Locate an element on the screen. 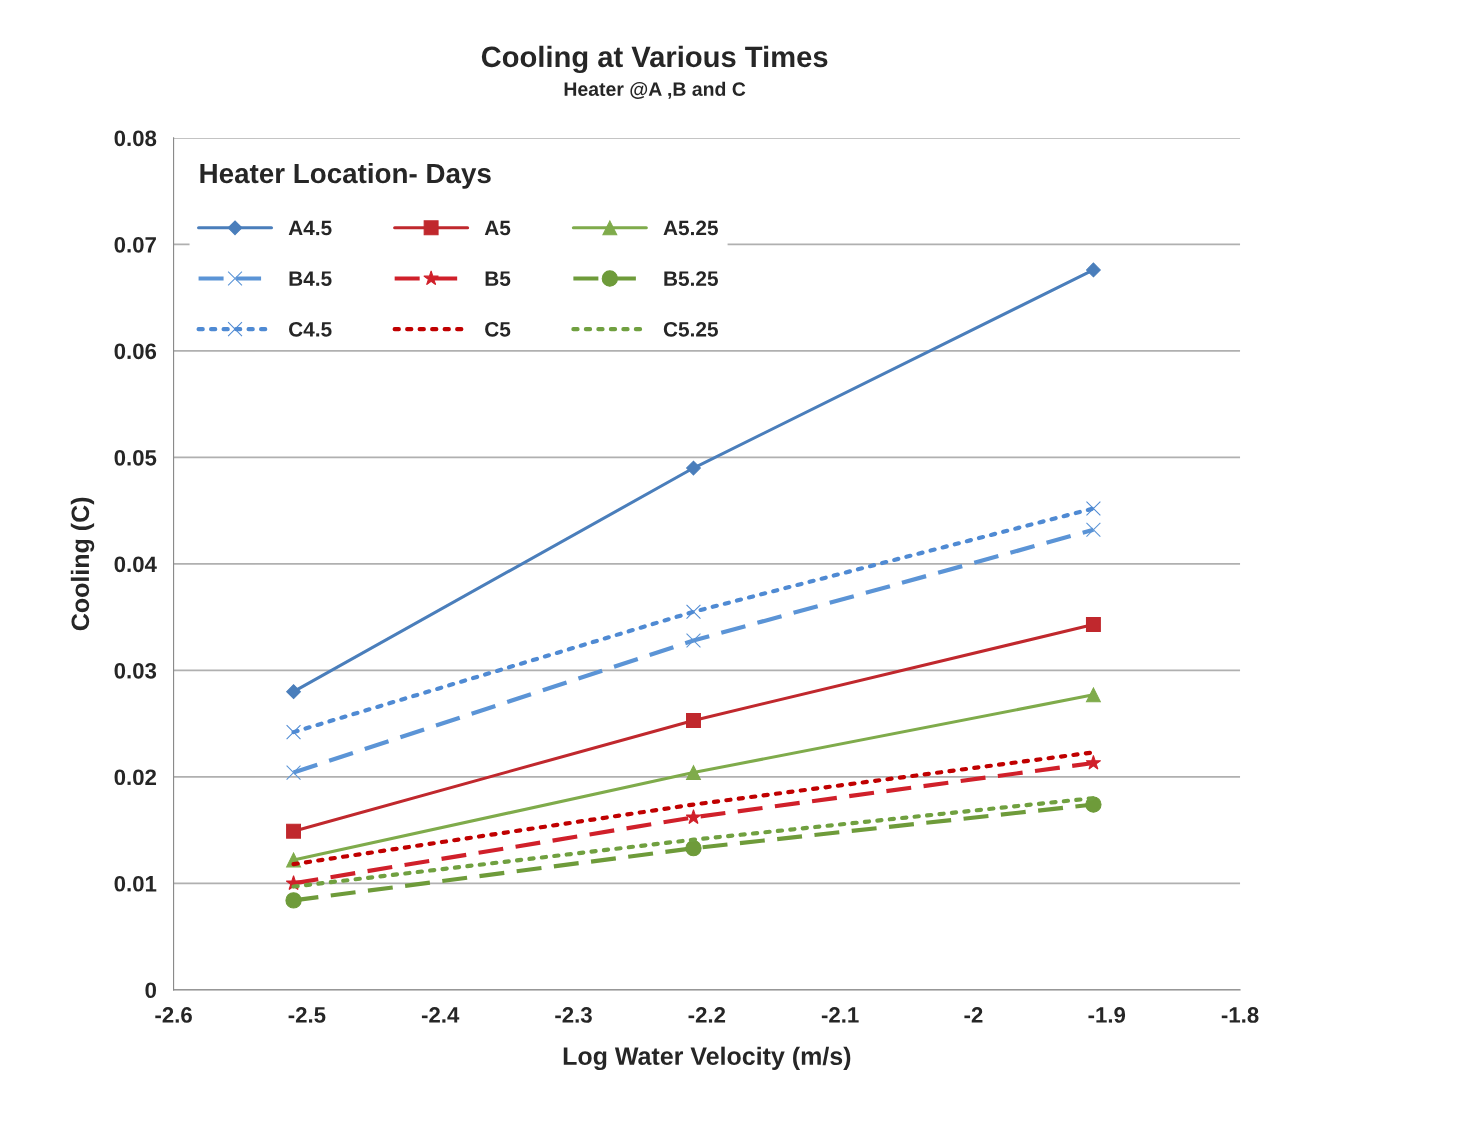 The width and height of the screenshot is (1471, 1121). y-tick-label: 0.05 is located at coordinates (135, 457).